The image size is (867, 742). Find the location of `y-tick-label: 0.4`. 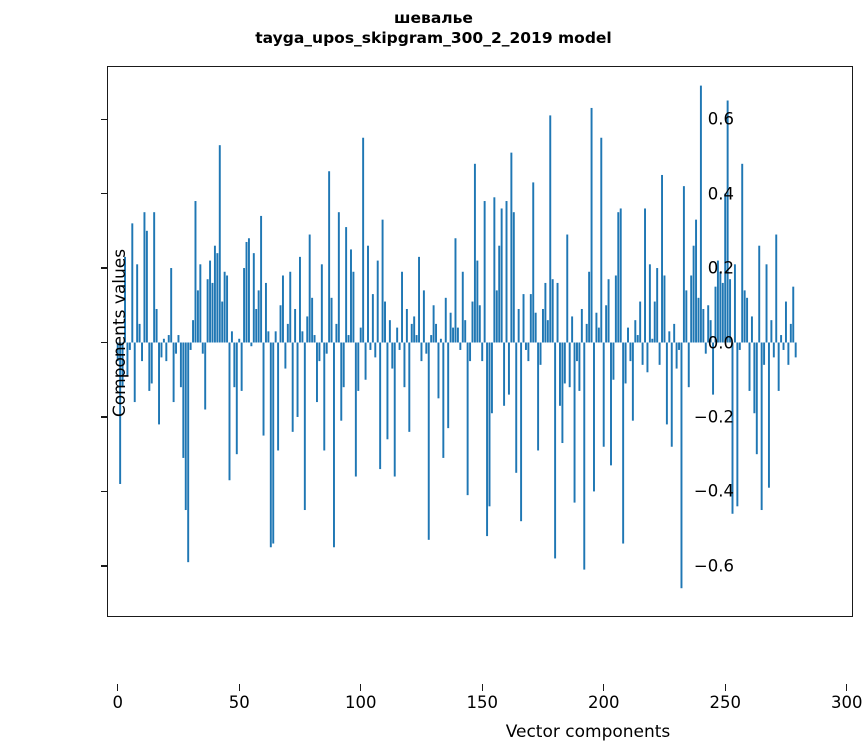

y-tick-label: 0.4 is located at coordinates (720, 194).